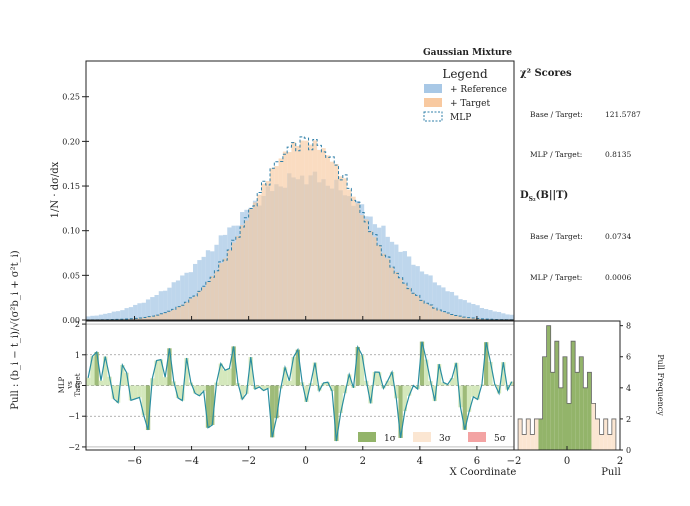 Image resolution: width=690 pixels, height=506 pixels. Describe the element at coordinates (623, 114) in the screenshot. I see `chi2-base-value: 121.5787` at that location.